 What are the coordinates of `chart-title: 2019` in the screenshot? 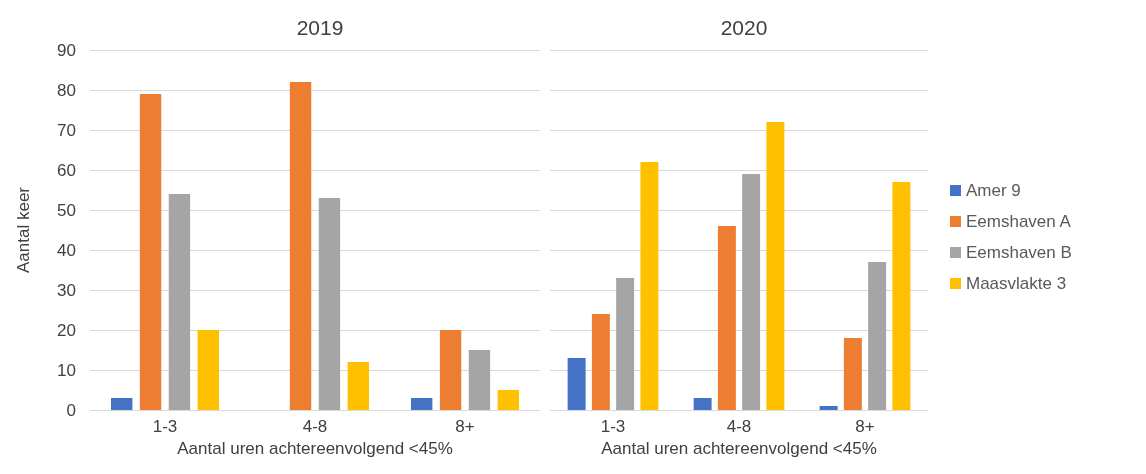 It's located at (320, 27).